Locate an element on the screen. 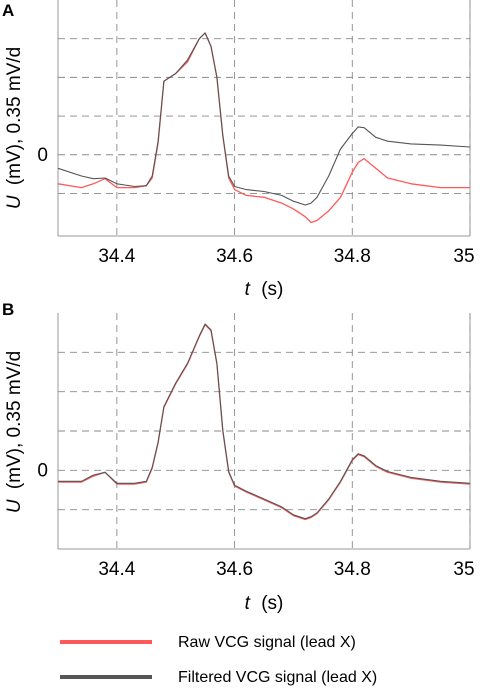 The height and width of the screenshot is (694, 484). y-axis-title-a: U (mV), 0.35 mV/d is located at coordinates (14, 128).